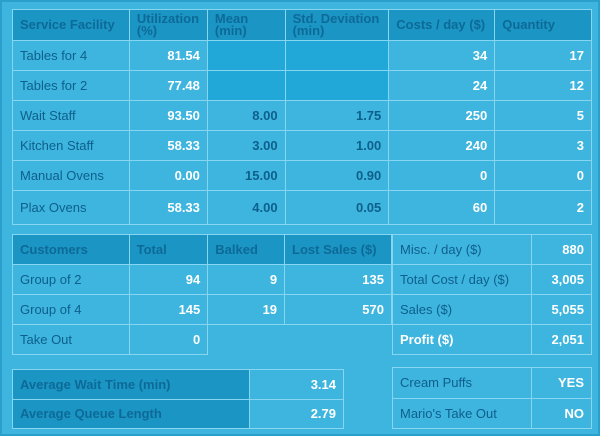  Describe the element at coordinates (561, 249) in the screenshot. I see `misc-day-value: 880` at that location.